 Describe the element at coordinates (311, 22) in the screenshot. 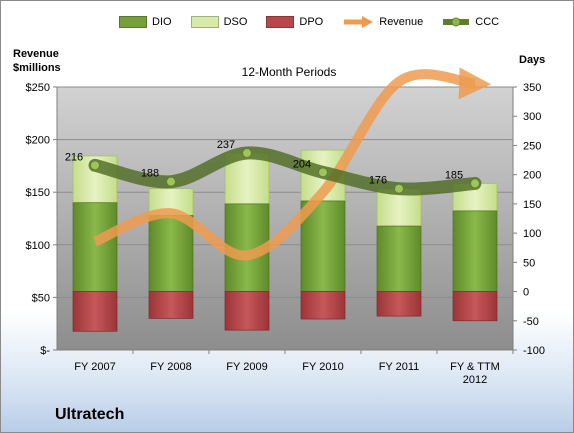

I see `legend-label-dpo: DPO` at that location.